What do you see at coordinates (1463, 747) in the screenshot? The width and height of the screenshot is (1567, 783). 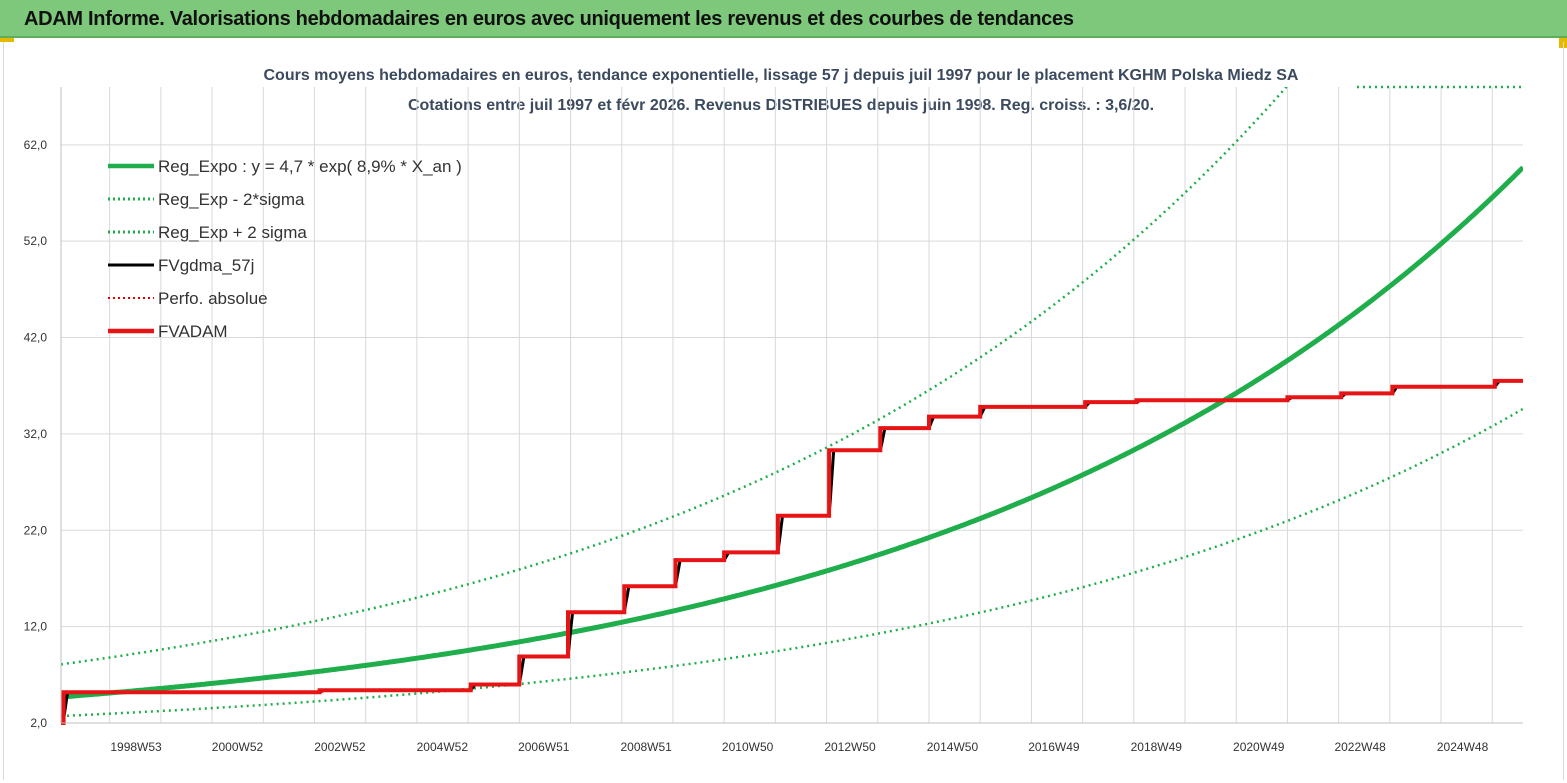 I see `x-tick-label: 2024W48` at bounding box center [1463, 747].